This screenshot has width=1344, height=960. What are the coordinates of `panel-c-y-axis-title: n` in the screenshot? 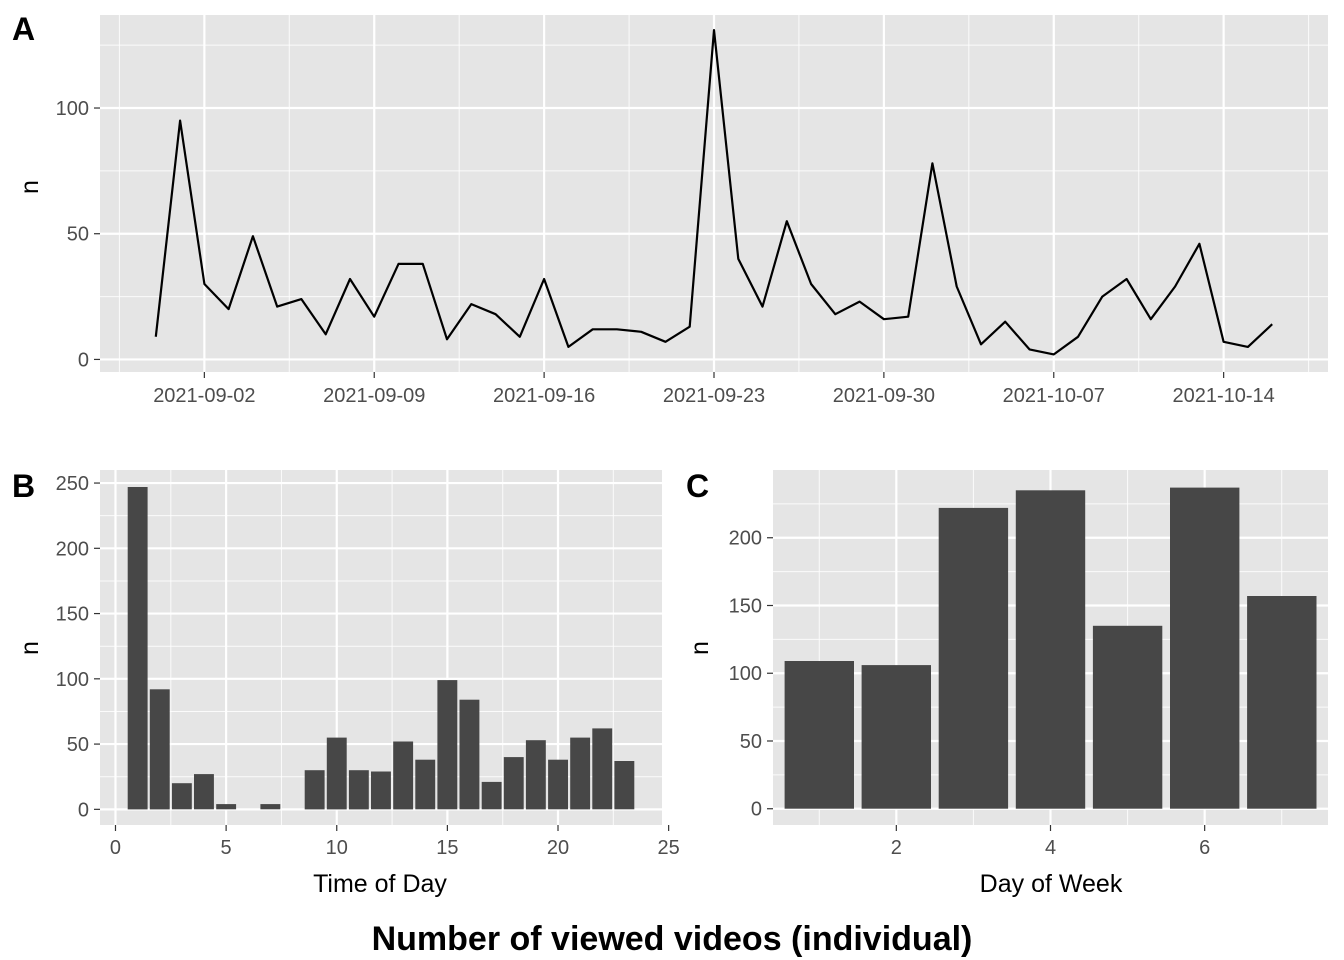 It's located at (700, 648).